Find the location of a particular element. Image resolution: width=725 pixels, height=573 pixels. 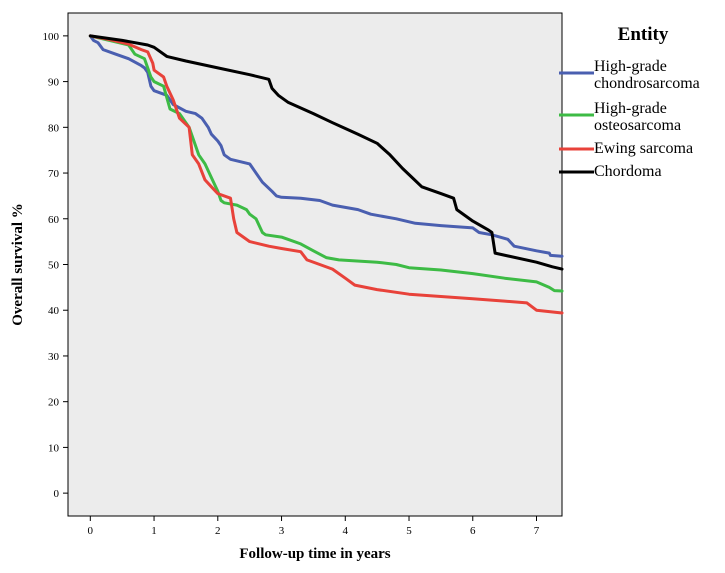

x-tick-label: 3 is located at coordinates (282, 531).